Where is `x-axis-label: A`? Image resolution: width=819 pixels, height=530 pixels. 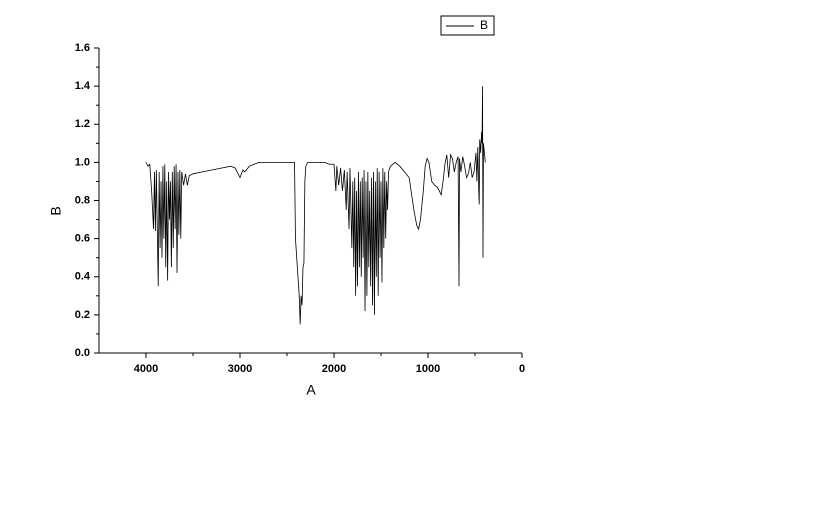 x-axis-label: A is located at coordinates (311, 390).